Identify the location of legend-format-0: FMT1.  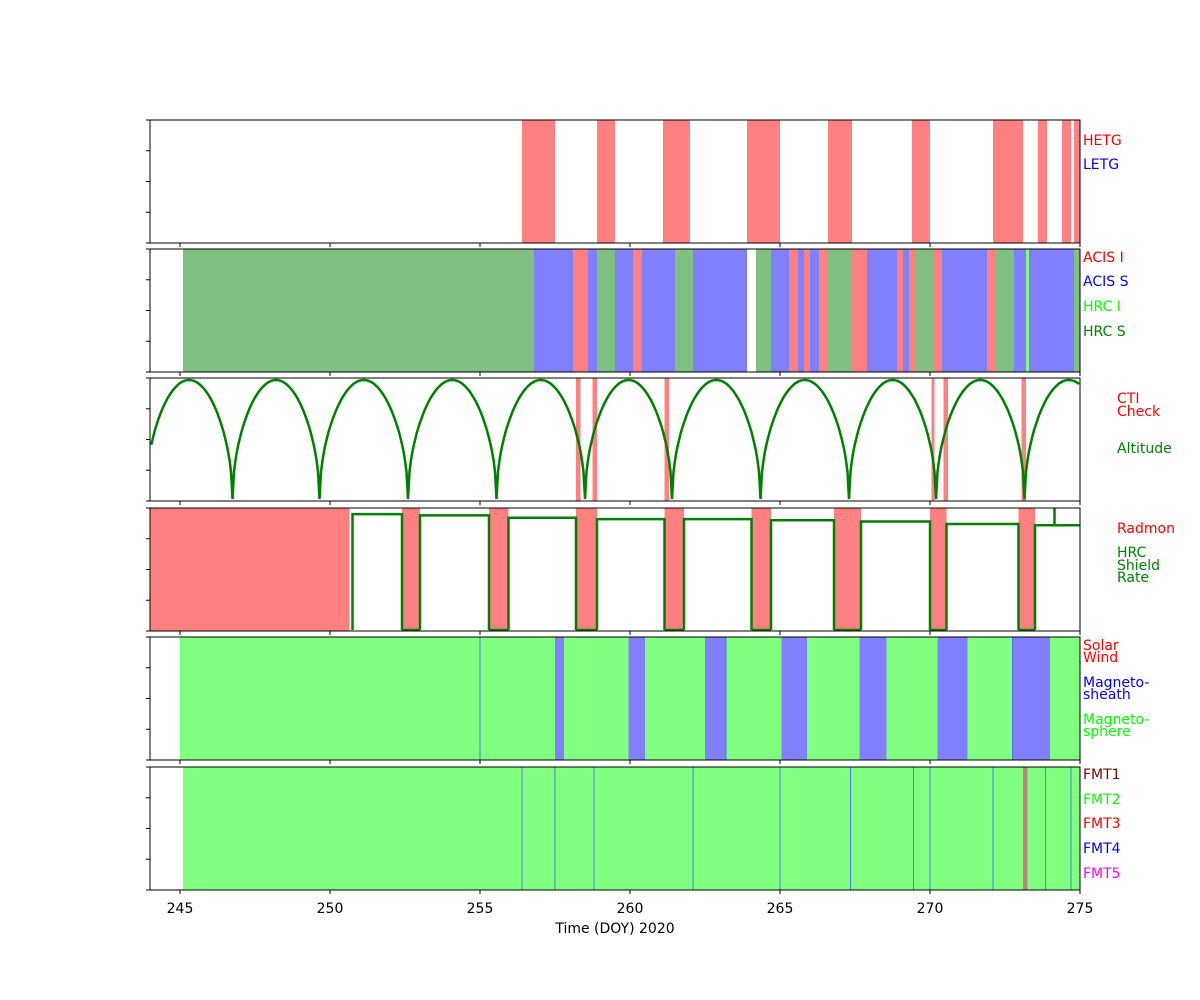
(1102, 775).